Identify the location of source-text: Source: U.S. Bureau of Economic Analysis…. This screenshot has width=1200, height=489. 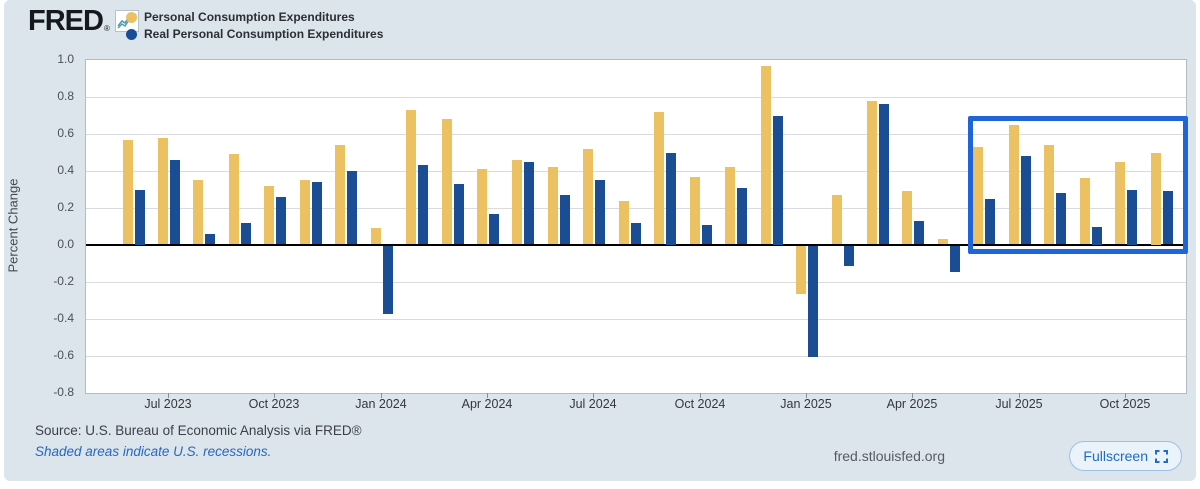
(198, 430).